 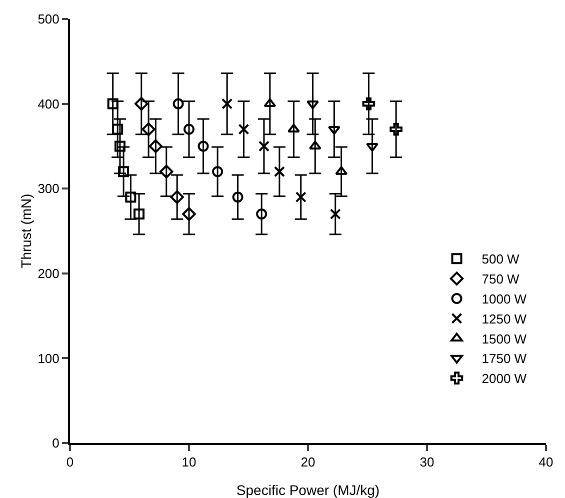 I want to click on legend-label: 500 W, so click(x=501, y=259).